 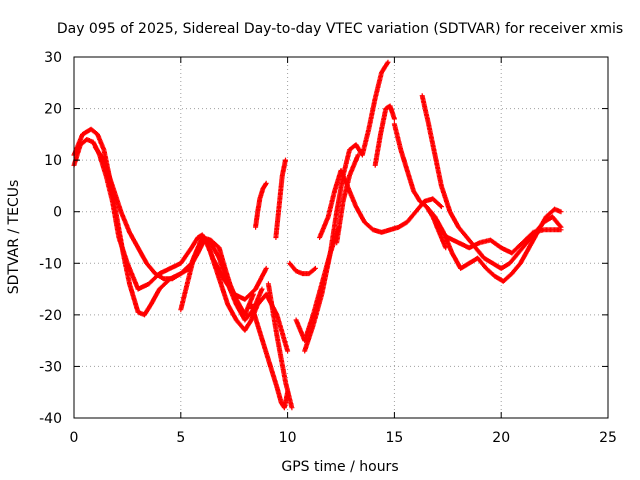 I want to click on series-6-markers, so click(x=261, y=205).